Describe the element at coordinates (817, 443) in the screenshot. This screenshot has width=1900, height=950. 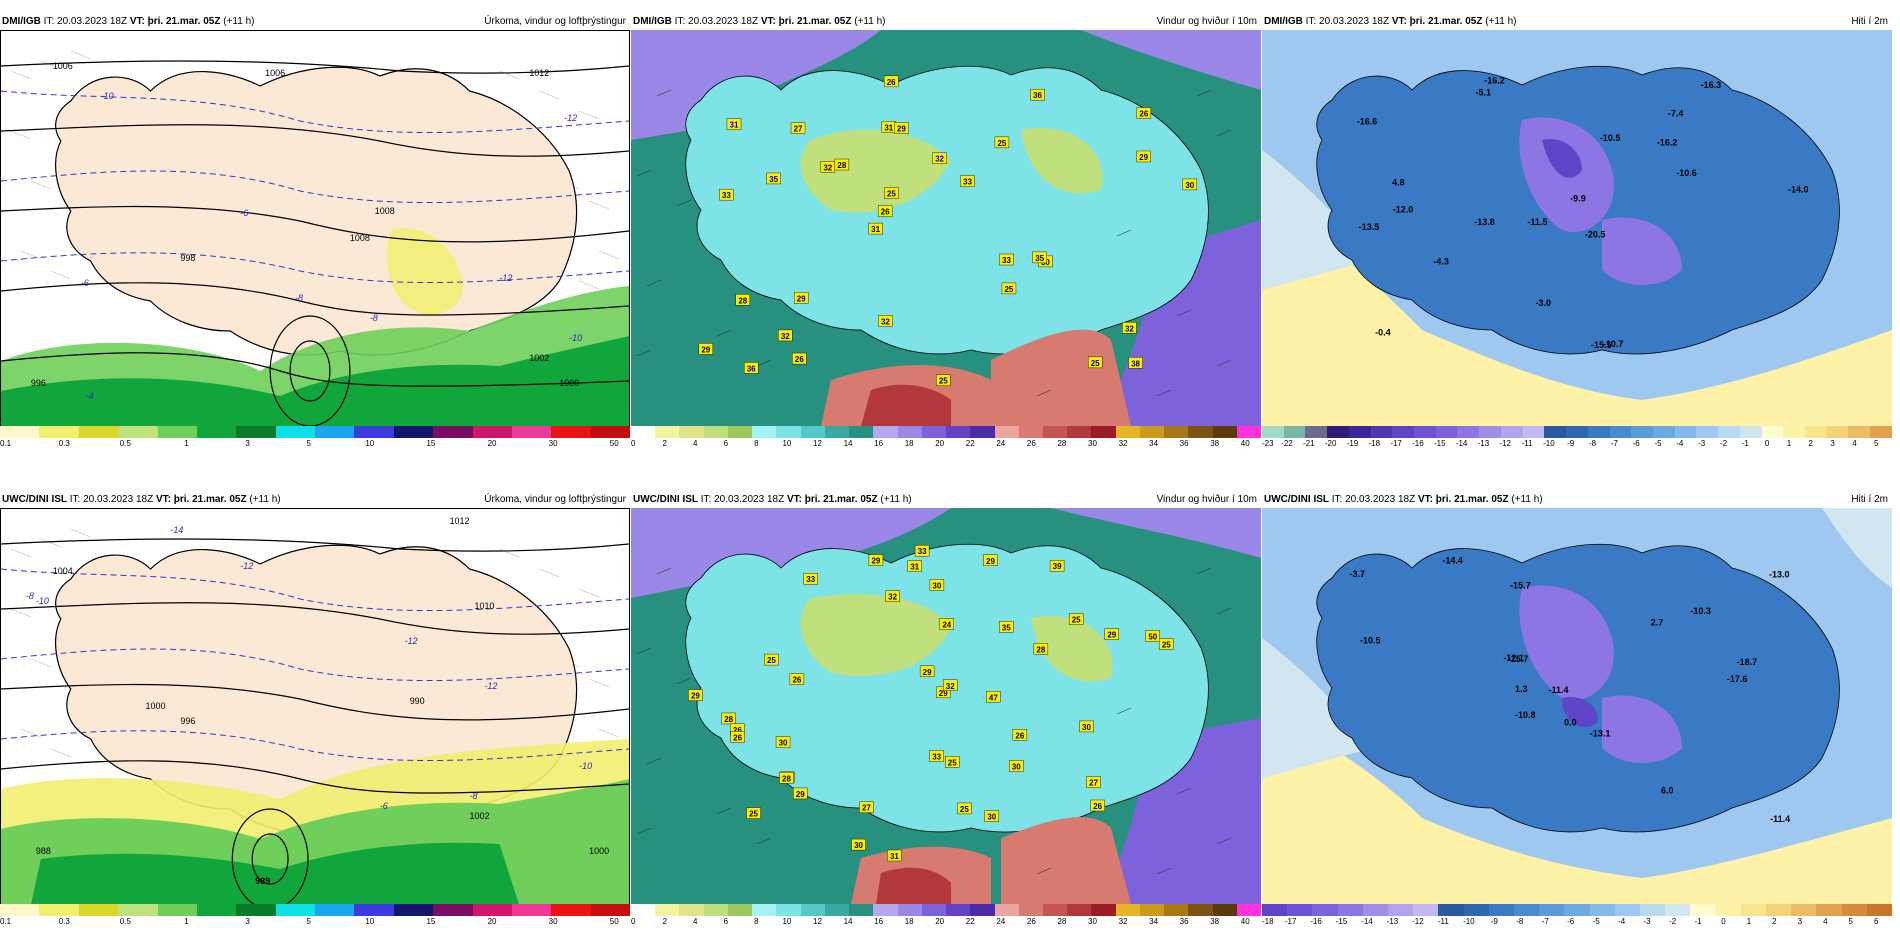
I see `legend-tick-label: 12` at that location.